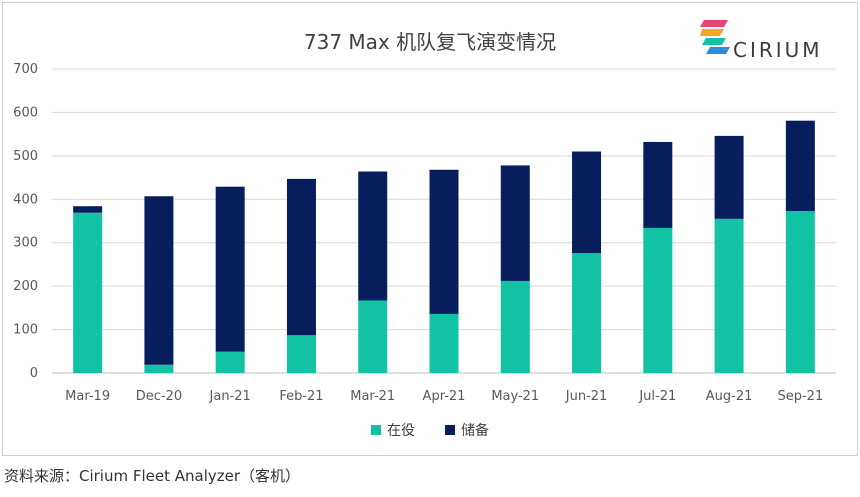 Image resolution: width=860 pixels, height=497 pixels. I want to click on x-tick-label: Apr-21, so click(444, 396).